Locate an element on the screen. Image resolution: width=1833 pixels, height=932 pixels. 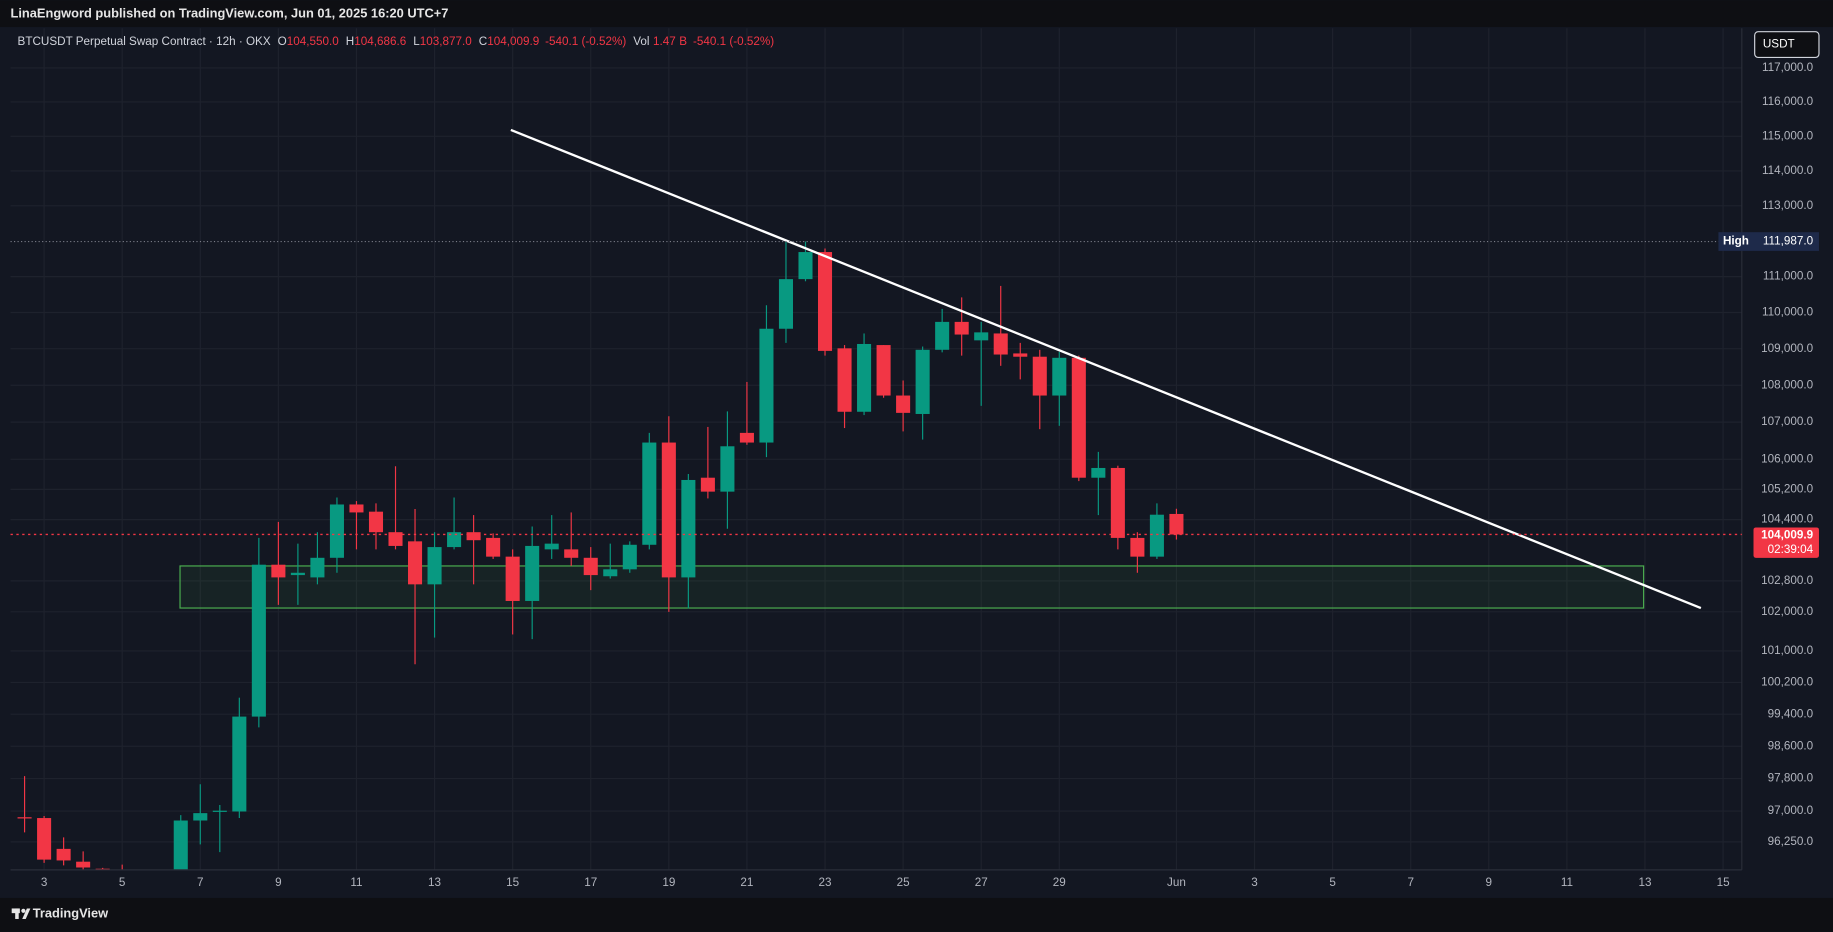
y-tick-label: 99,400.0 is located at coordinates (1791, 713).